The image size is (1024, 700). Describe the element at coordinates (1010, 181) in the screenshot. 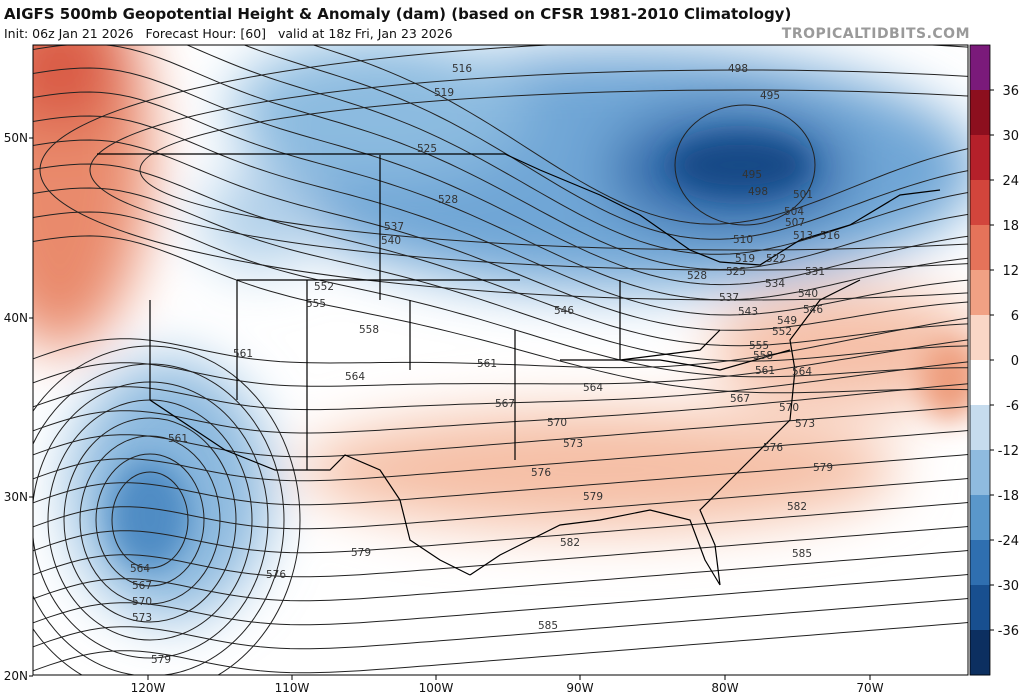

I see `colorbar-tick-label: 24` at that location.